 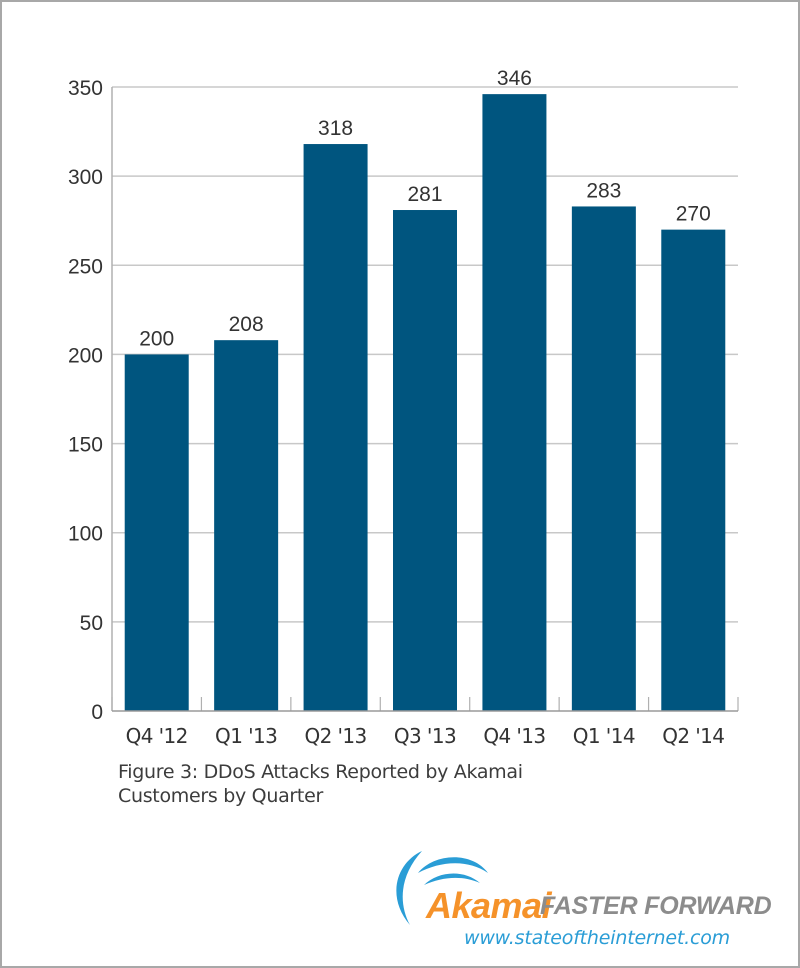 What do you see at coordinates (514, 736) in the screenshot?
I see `x-tick-label: Q4 '13` at bounding box center [514, 736].